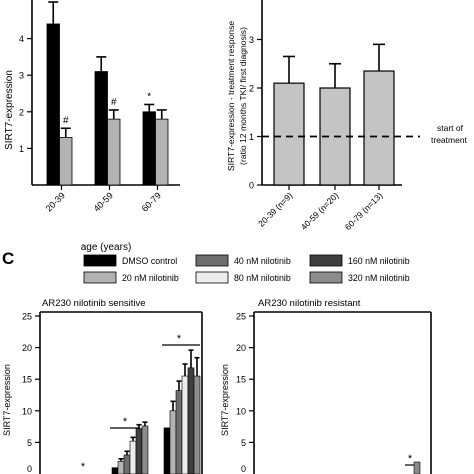 The height and width of the screenshot is (474, 474). What do you see at coordinates (103, 201) in the screenshot?
I see `x-tick-label: 40-59` at bounding box center [103, 201].